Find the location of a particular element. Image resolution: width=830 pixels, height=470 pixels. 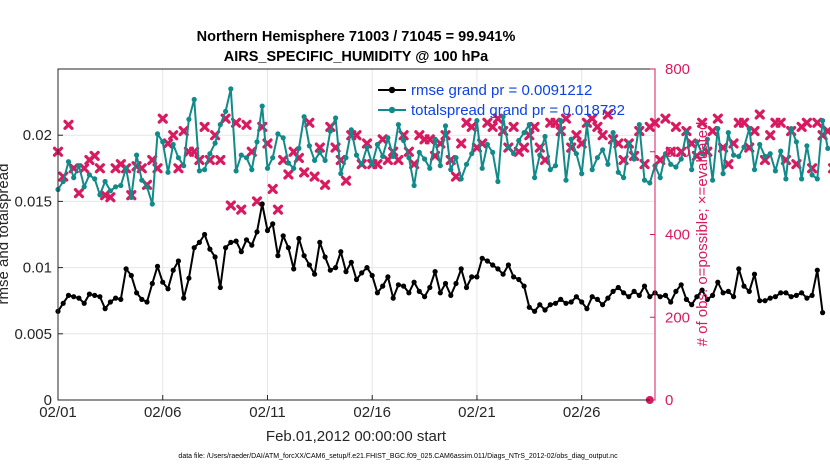

y-axis-label: rmse and totalspread is located at coordinates (6, 234).